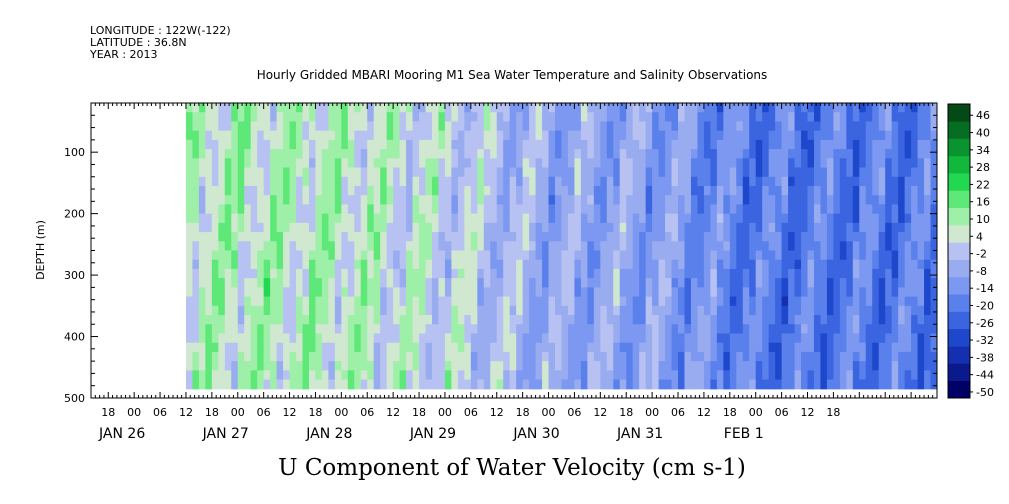 This screenshot has height=504, width=1009. I want to click on x-day-label: FEB 1, so click(744, 434).